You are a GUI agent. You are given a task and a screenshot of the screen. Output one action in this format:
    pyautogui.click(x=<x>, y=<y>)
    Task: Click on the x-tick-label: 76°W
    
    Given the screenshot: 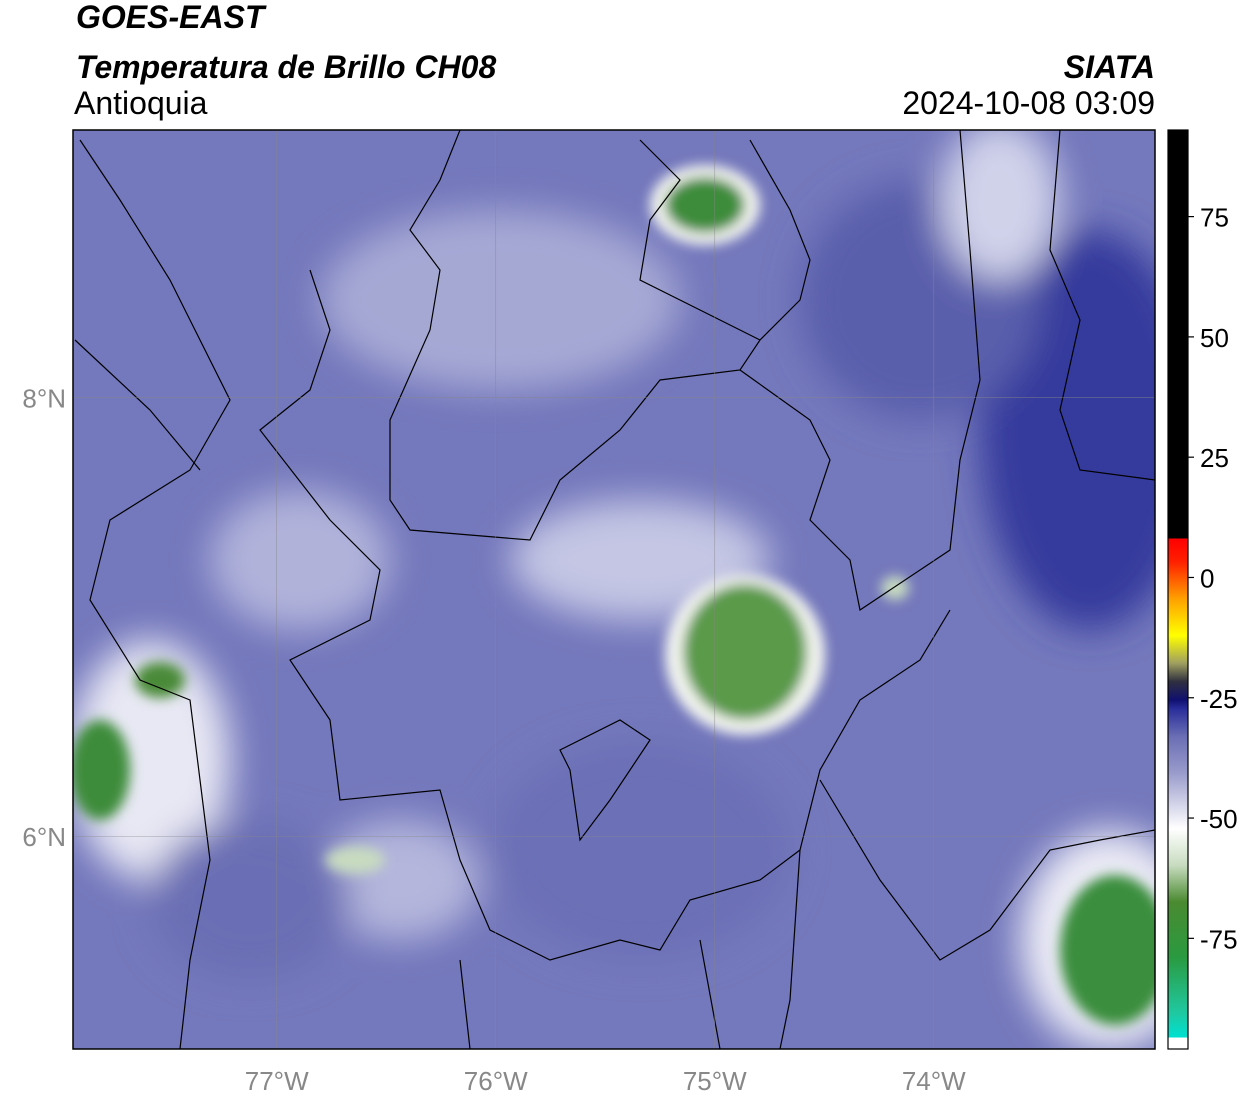 What is the action you would take?
    pyautogui.click(x=496, y=1081)
    